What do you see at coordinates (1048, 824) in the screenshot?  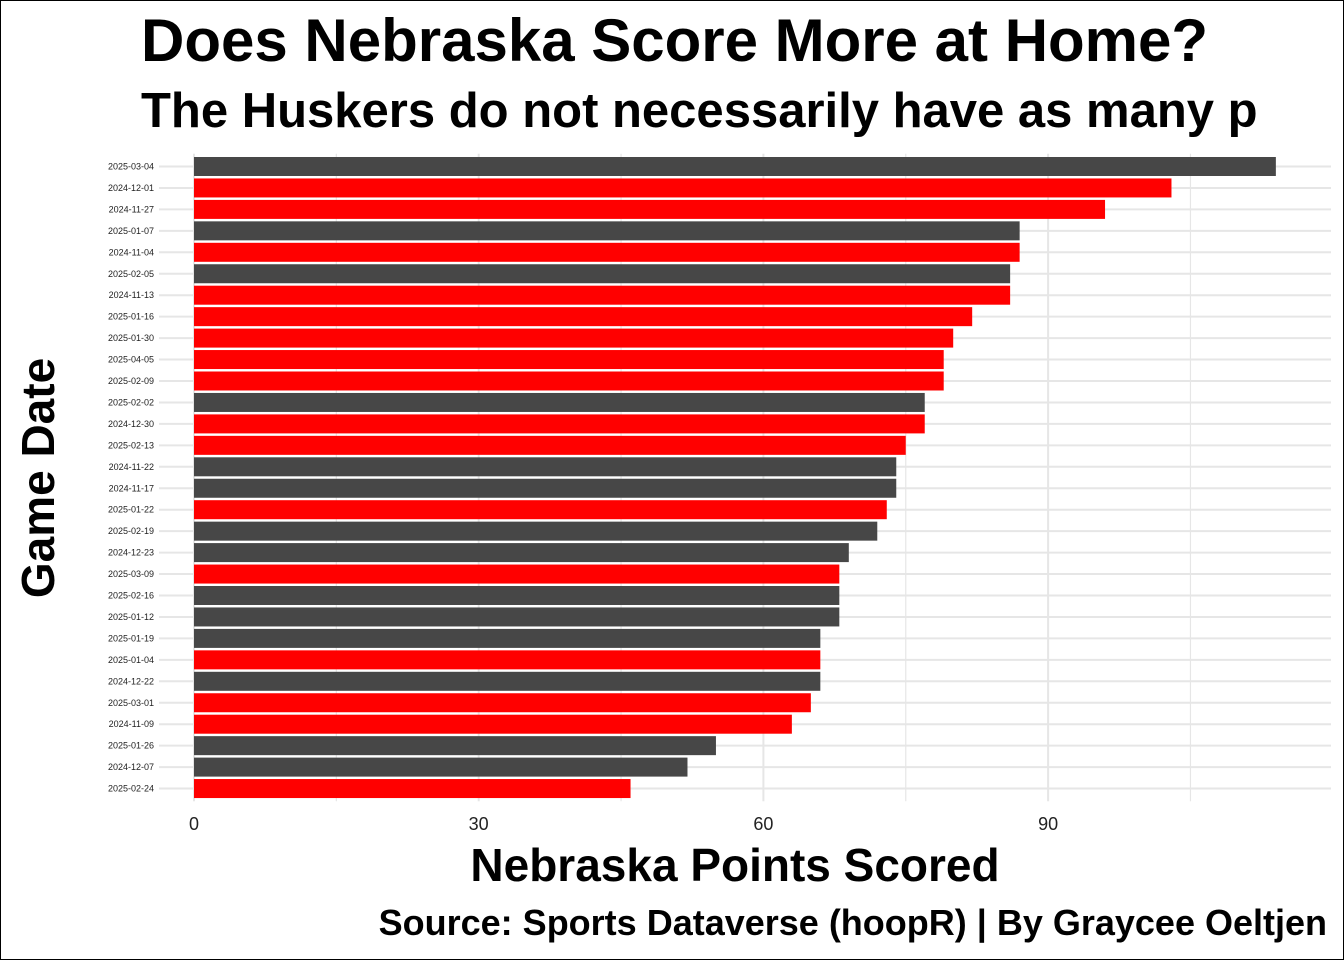 I see `x-tick-label: 90` at bounding box center [1048, 824].